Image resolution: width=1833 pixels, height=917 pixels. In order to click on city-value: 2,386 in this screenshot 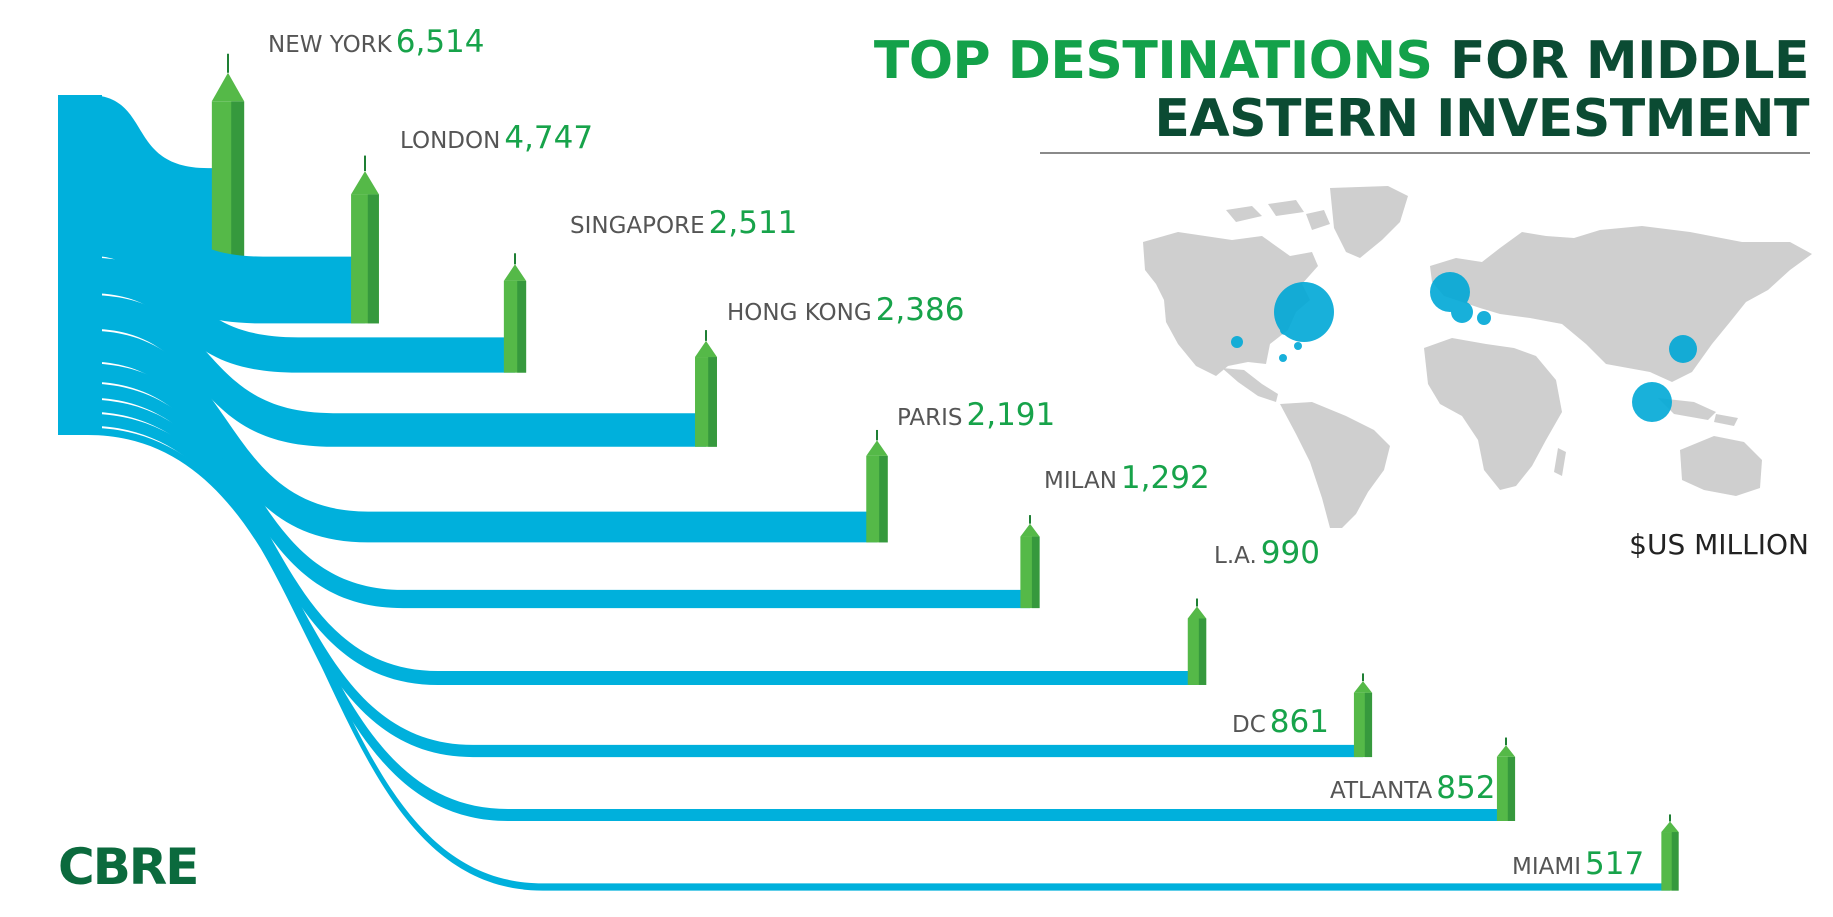, I will do `click(920, 310)`.